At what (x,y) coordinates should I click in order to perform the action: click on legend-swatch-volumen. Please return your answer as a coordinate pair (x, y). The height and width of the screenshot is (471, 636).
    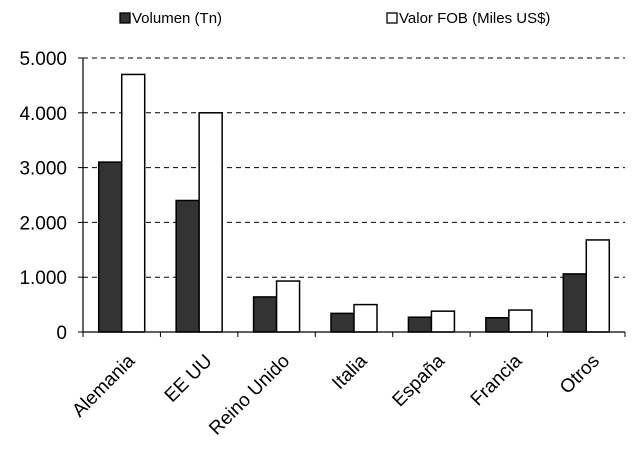
    Looking at the image, I should click on (125, 18).